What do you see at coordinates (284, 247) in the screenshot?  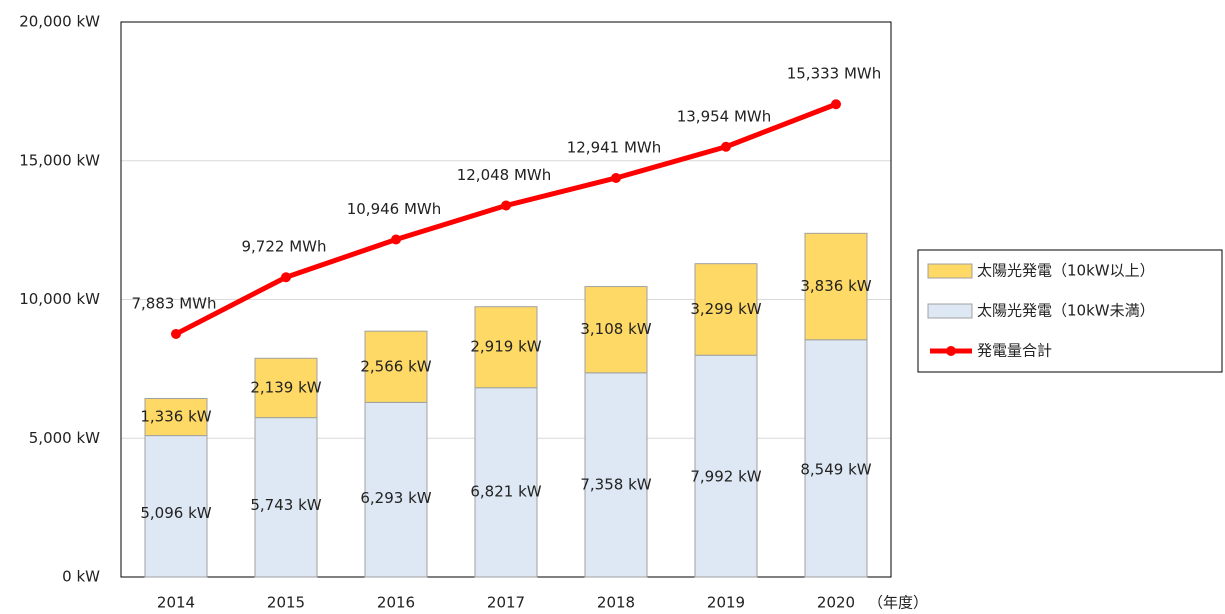 I see `data-label: 9,722 MWh` at bounding box center [284, 247].